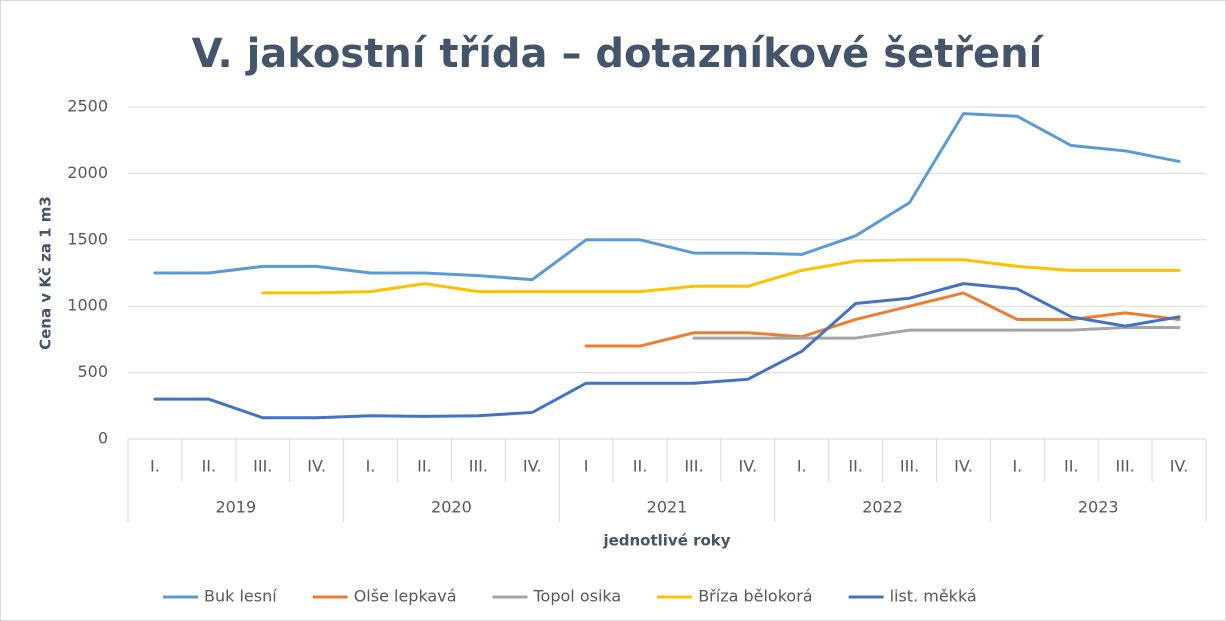  I want to click on group-label: 2021, so click(667, 507).